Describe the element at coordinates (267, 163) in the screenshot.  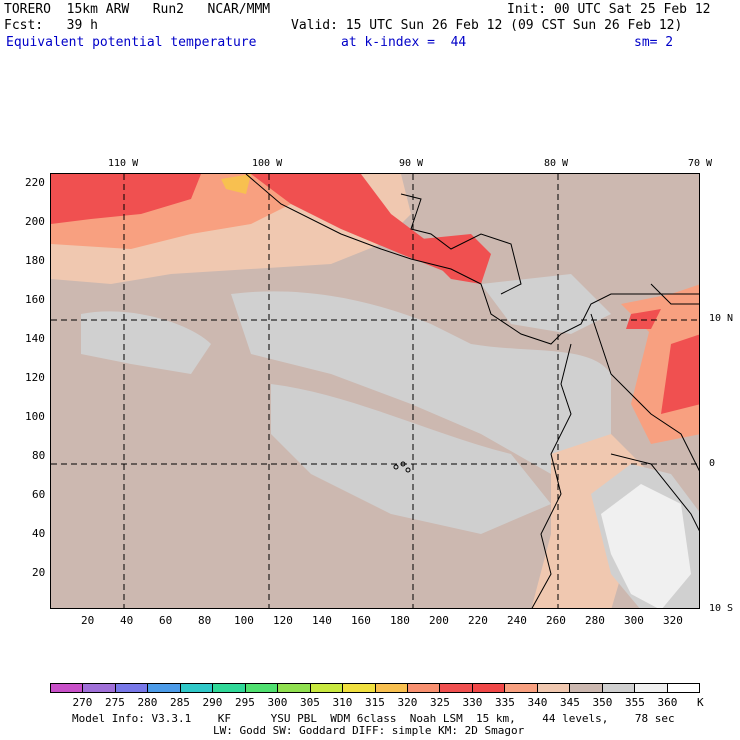
I see `lon-label: 100 W` at that location.